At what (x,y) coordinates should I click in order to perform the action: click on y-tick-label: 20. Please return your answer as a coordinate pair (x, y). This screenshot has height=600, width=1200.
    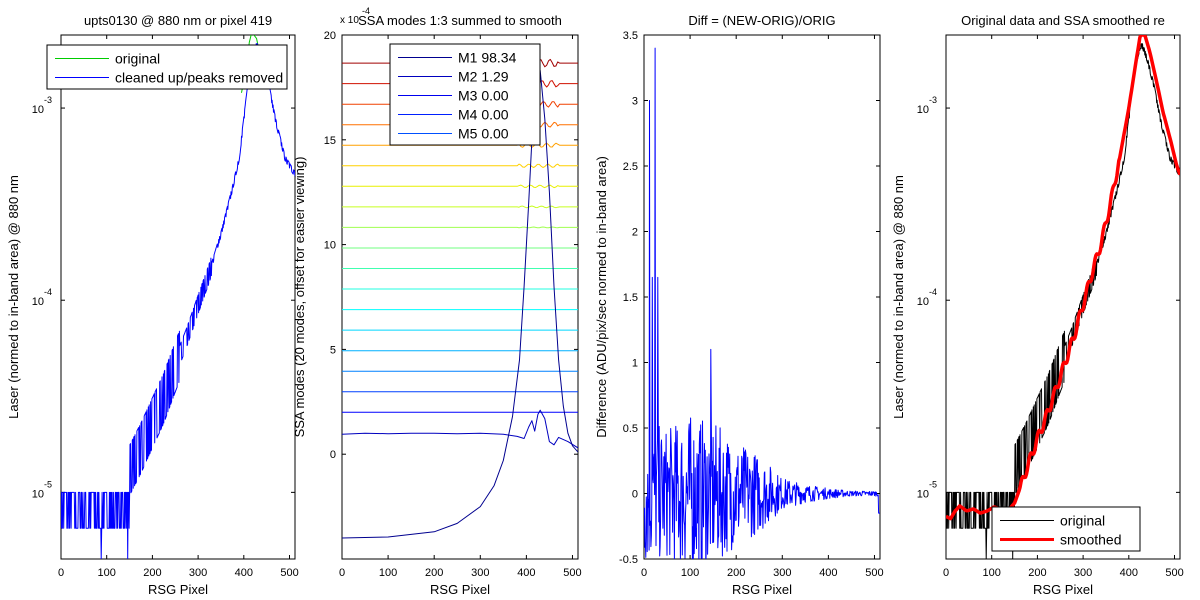
    Looking at the image, I should click on (330, 36).